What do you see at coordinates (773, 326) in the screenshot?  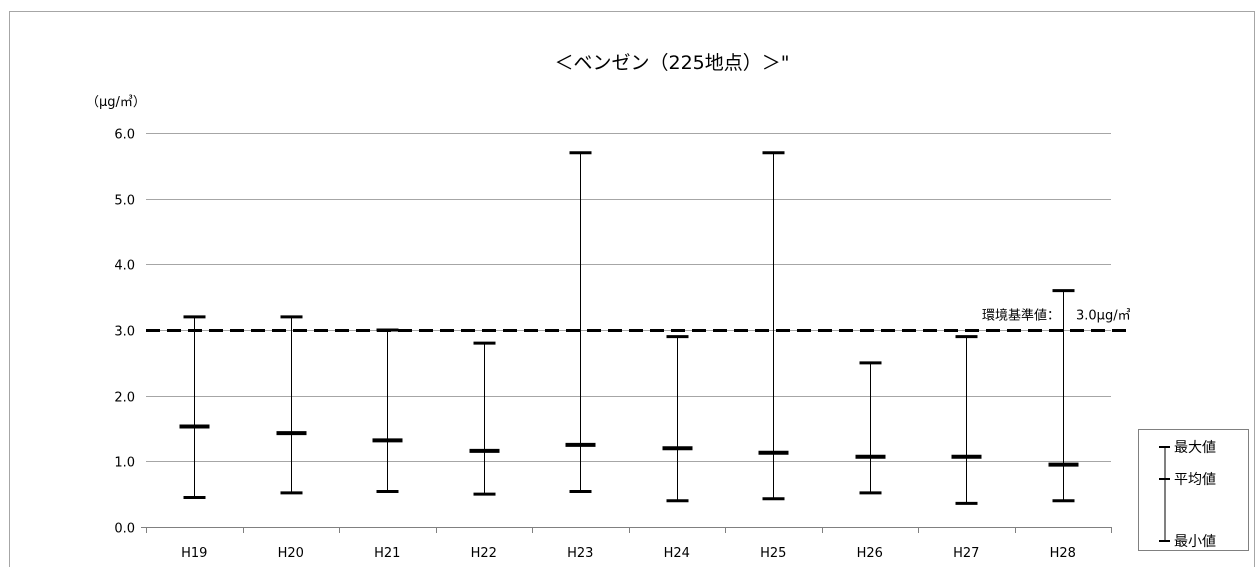 I see `error-bar-H25` at bounding box center [773, 326].